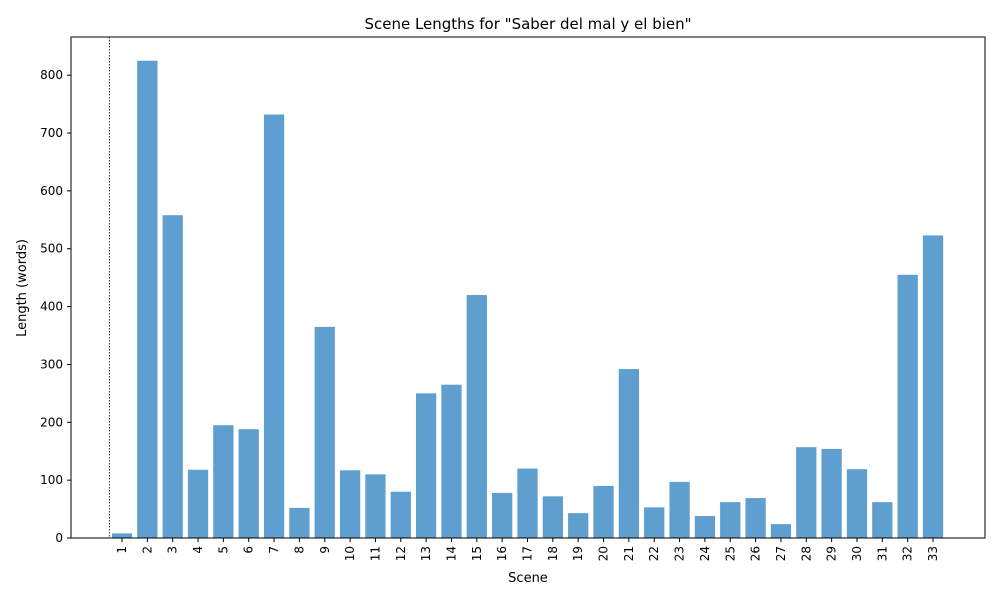 This screenshot has height=604, width=1000. Describe the element at coordinates (730, 553) in the screenshot. I see `x-tick-label: 25` at that location.